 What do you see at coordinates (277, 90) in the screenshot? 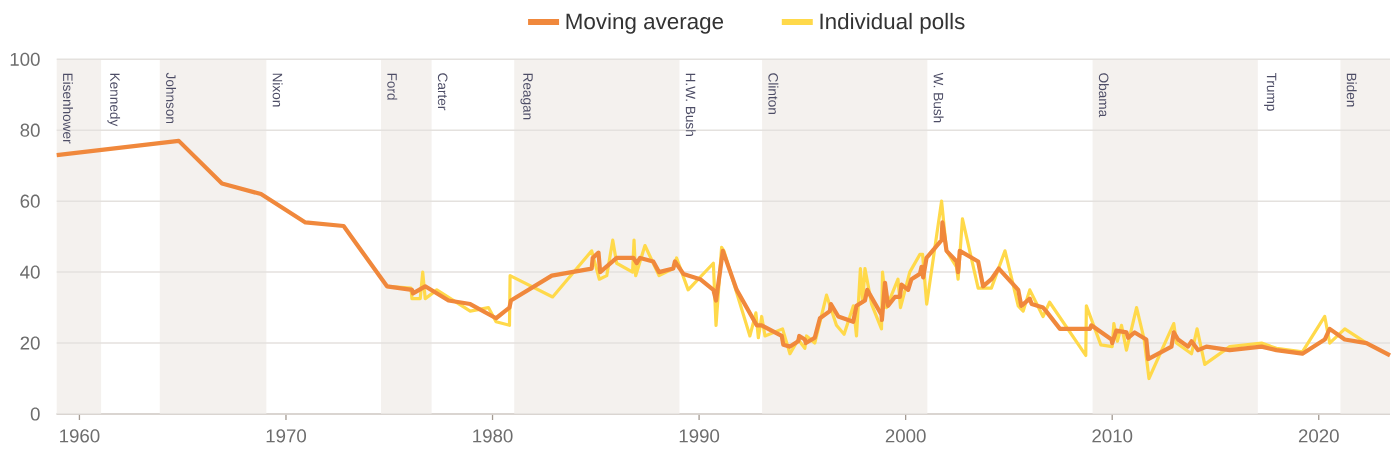
I see `annotation: Nixon` at bounding box center [277, 90].